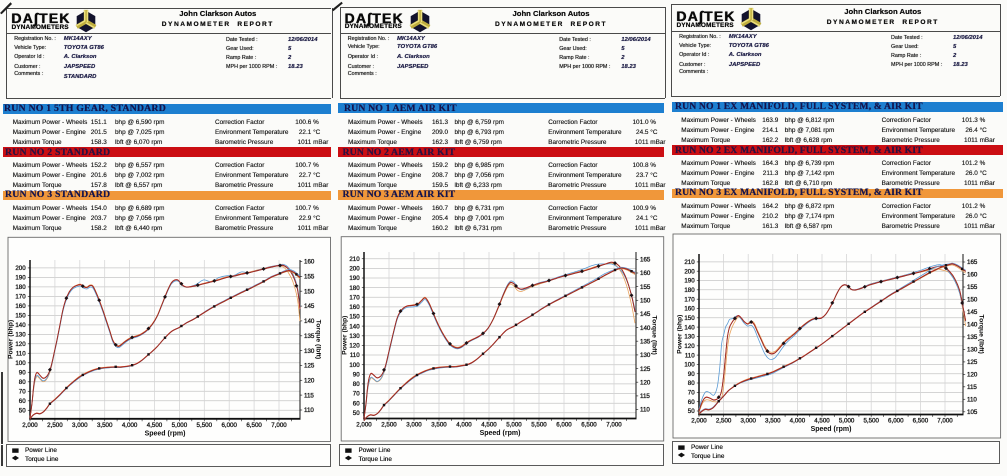 This screenshot has width=1007, height=476. What do you see at coordinates (356, 394) in the screenshot?
I see `svg-text: 70` at bounding box center [356, 394].